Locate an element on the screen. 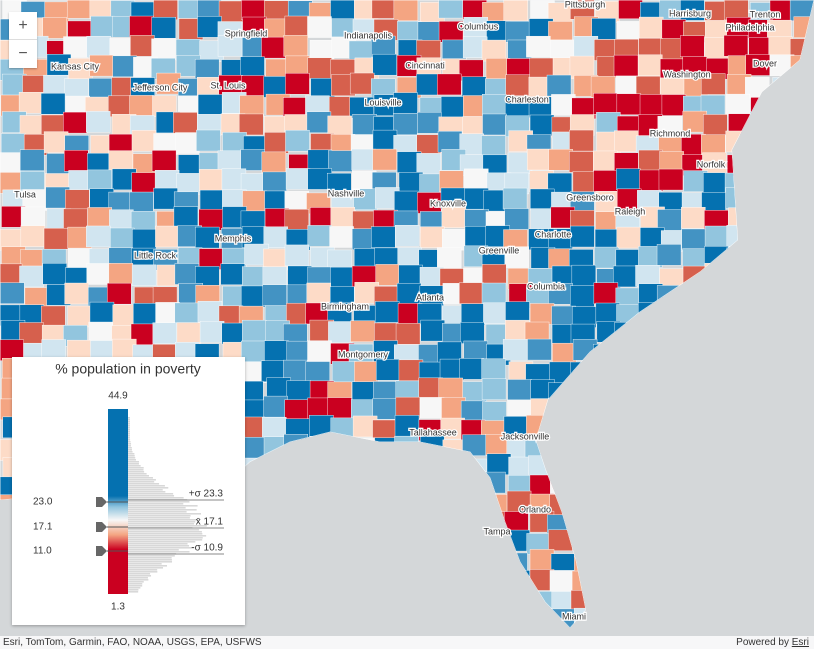 The image size is (814, 649). stat-label: +σ 23.3 is located at coordinates (206, 494).